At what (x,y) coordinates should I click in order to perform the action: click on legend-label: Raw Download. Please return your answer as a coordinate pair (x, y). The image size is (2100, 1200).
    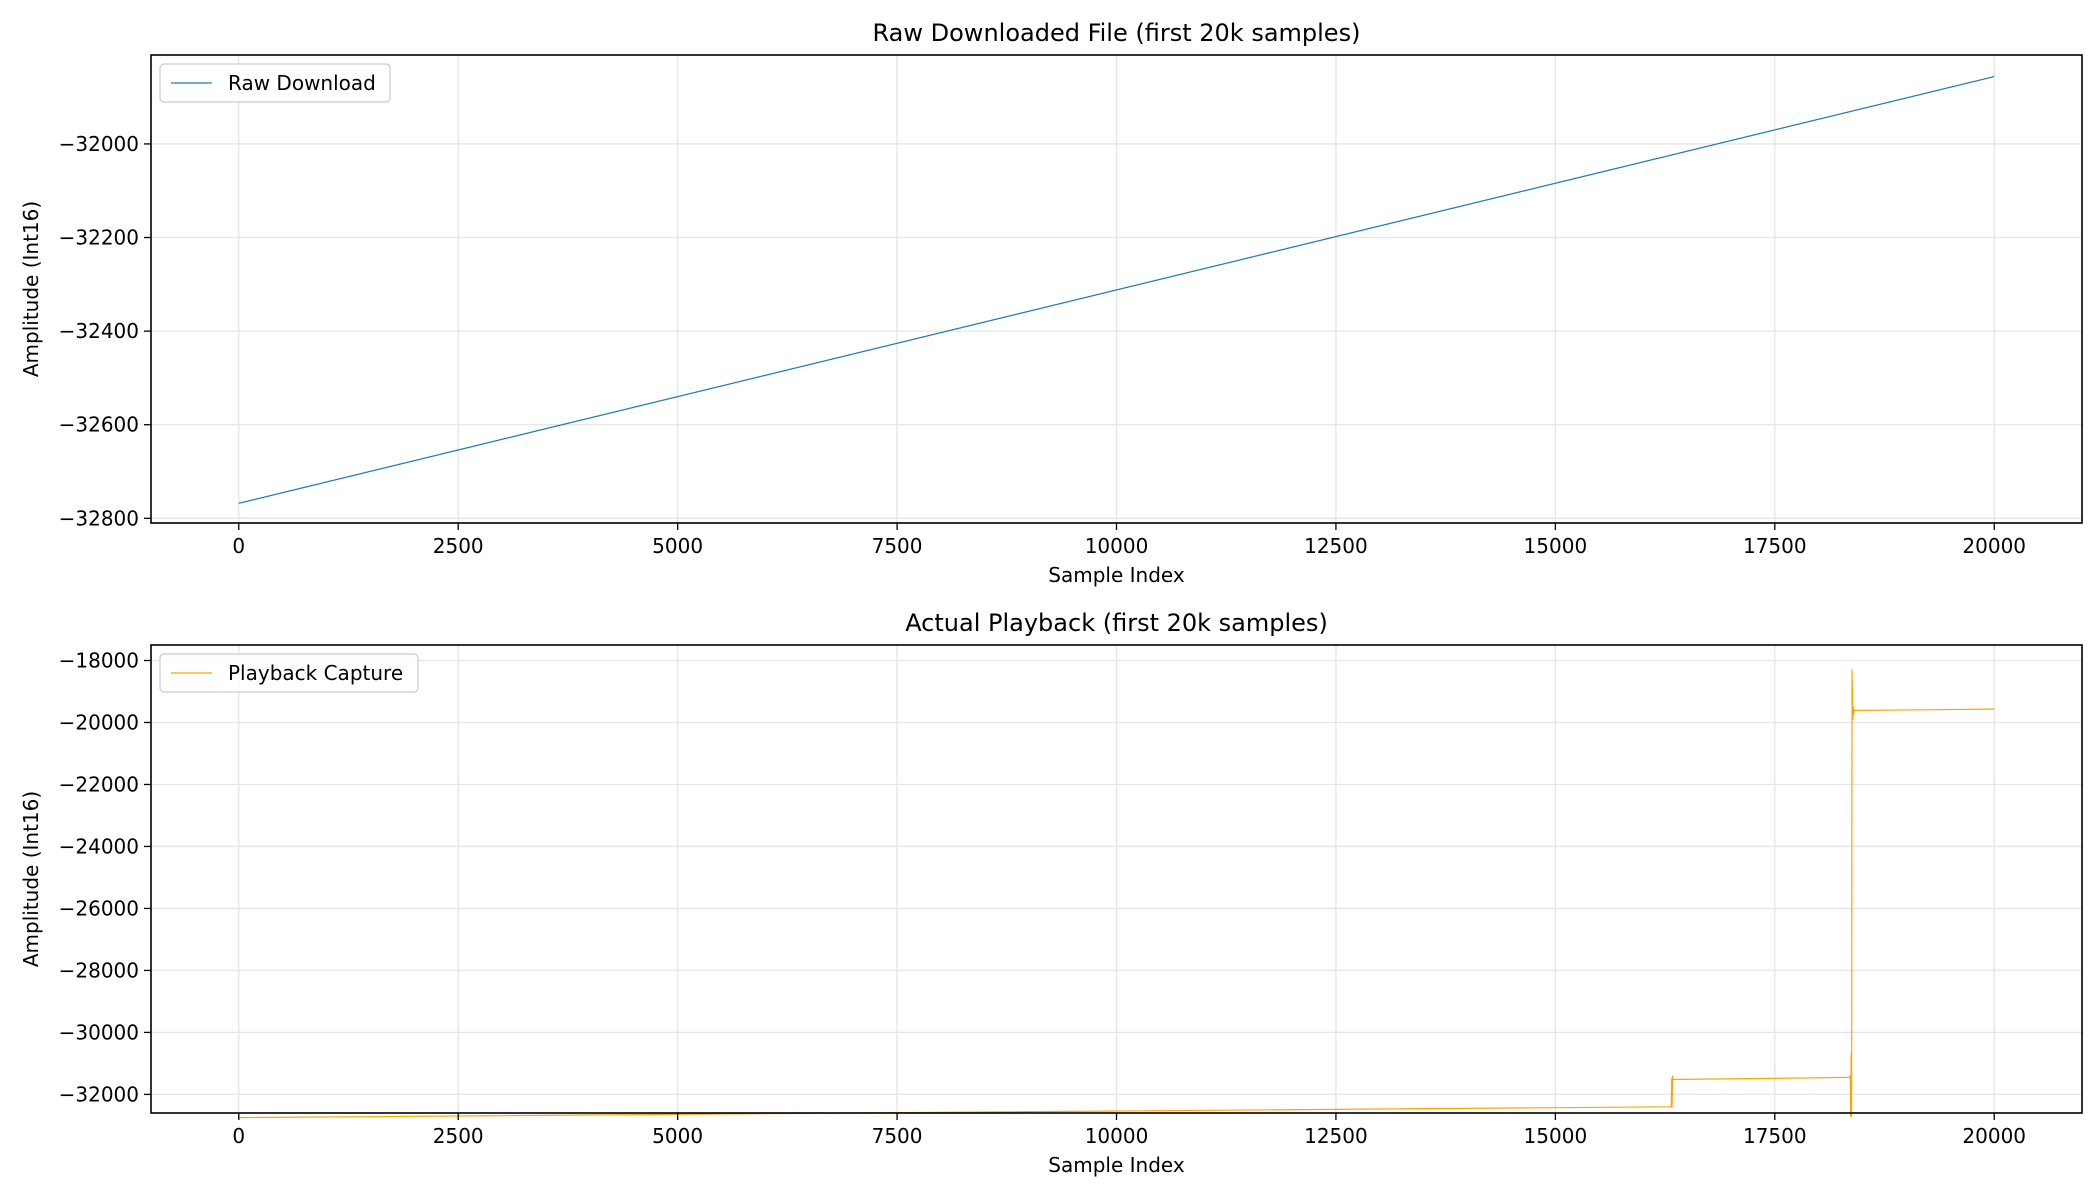
    Looking at the image, I should click on (302, 83).